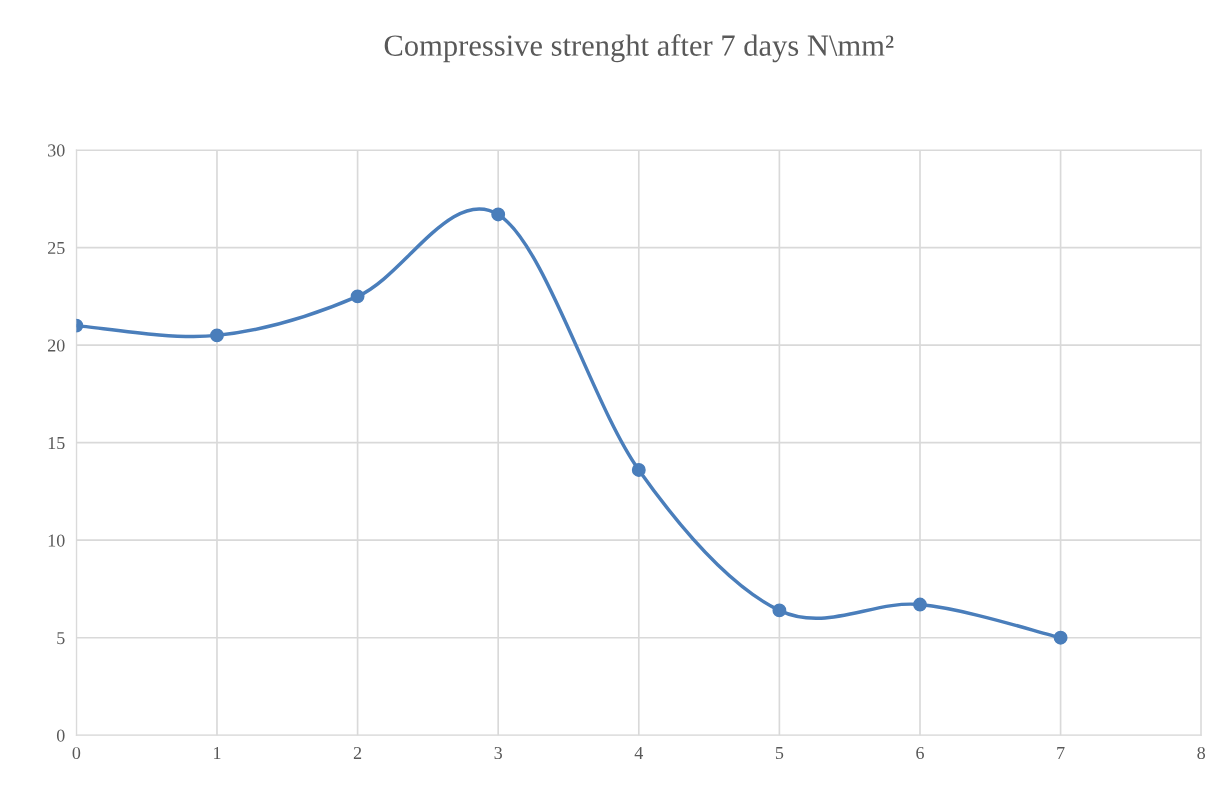 The width and height of the screenshot is (1232, 794). What do you see at coordinates (639, 48) in the screenshot?
I see `chart-title: Compressive strenght after 7 days N\mm²` at bounding box center [639, 48].